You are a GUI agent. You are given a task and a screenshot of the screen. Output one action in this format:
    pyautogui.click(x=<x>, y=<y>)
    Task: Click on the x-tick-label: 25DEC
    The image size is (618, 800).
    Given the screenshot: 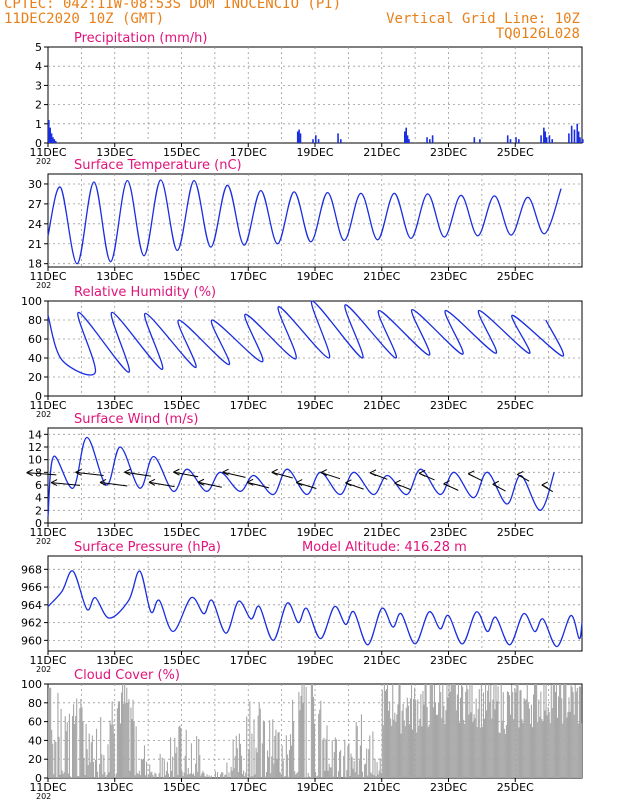 What is the action you would take?
    pyautogui.click(x=515, y=276)
    